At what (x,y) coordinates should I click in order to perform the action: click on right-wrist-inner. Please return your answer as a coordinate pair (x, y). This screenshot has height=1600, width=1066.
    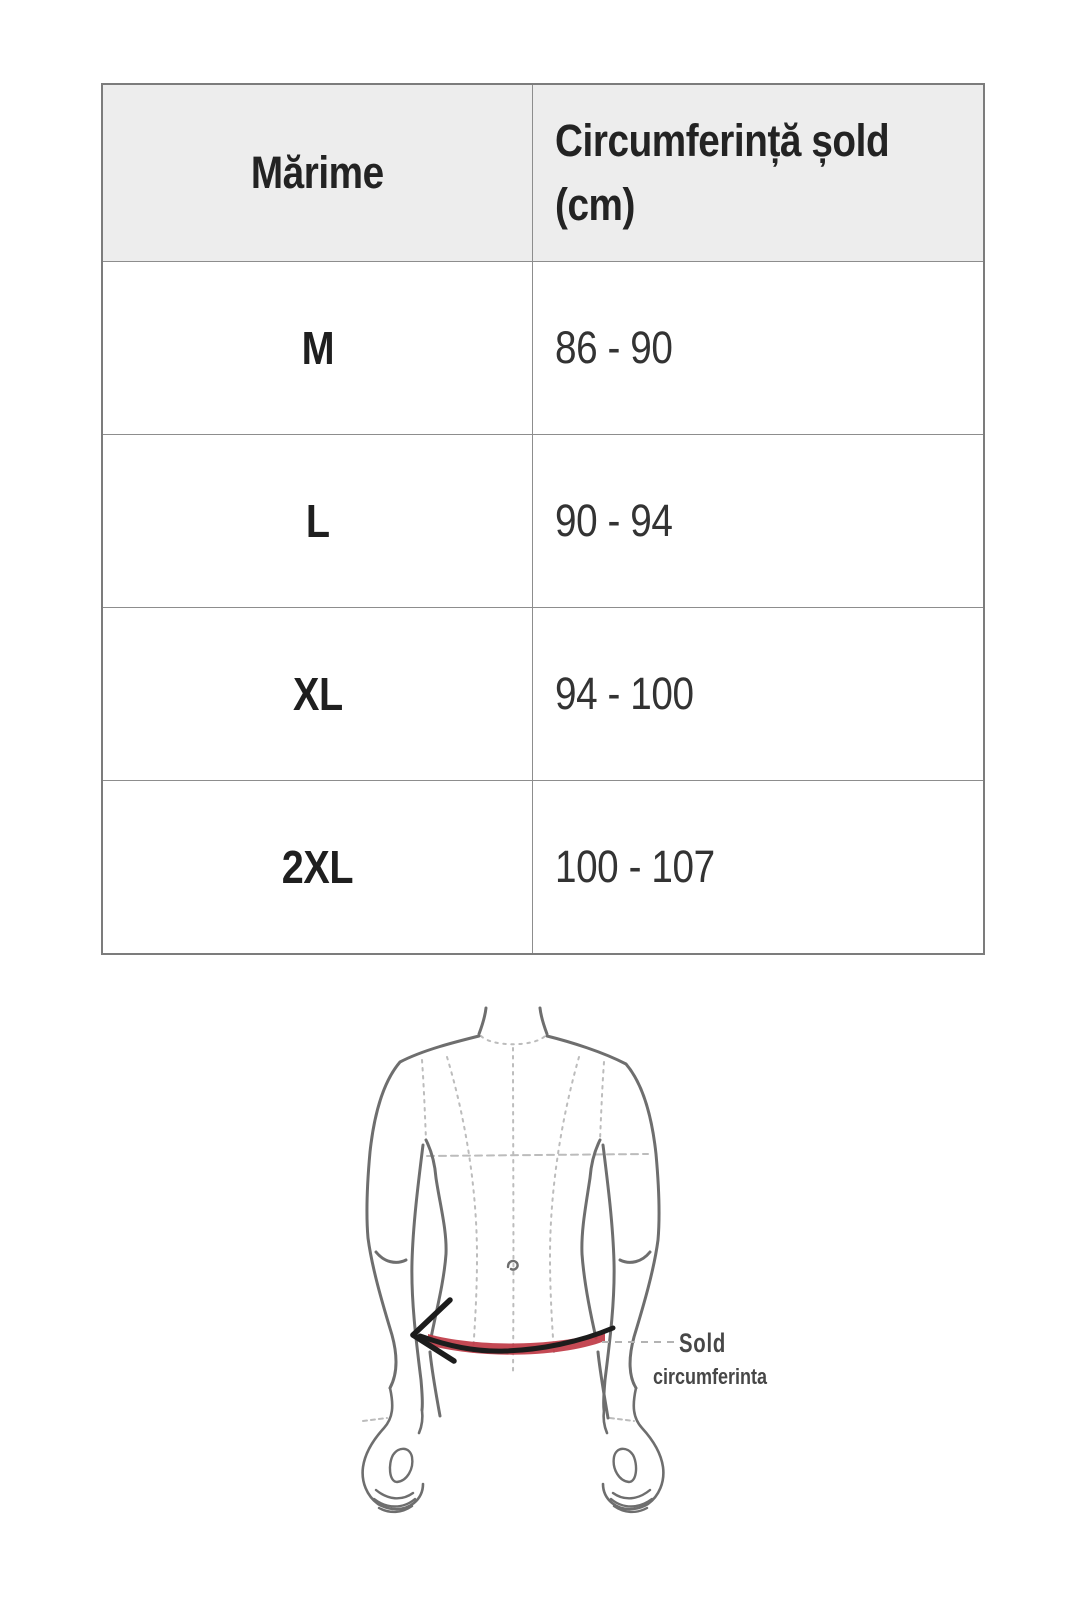
    Looking at the image, I should click on (605, 1421).